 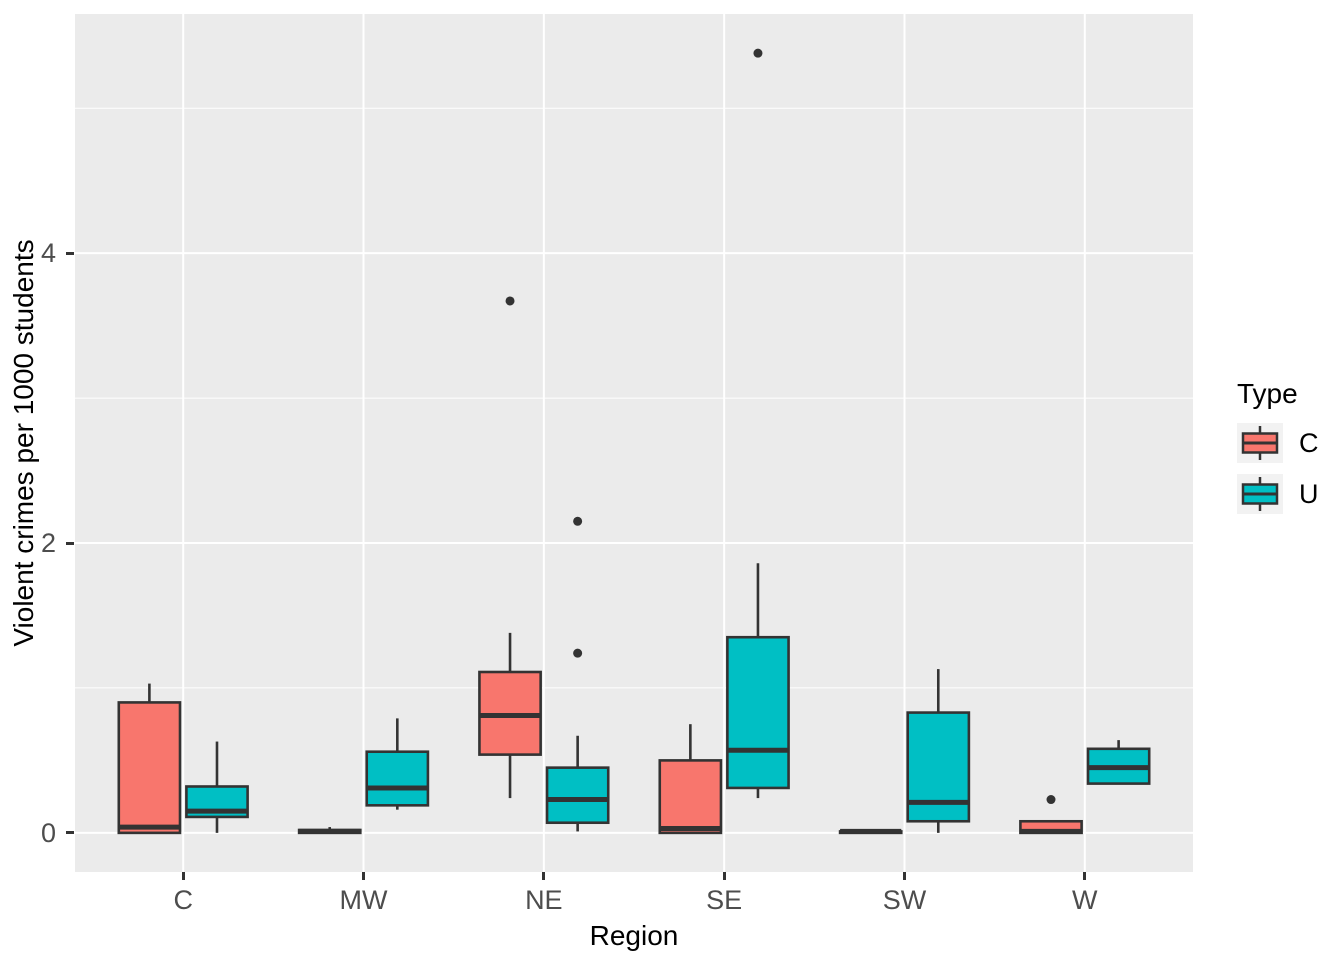 I want to click on legend-title: Type, so click(x=1267, y=393).